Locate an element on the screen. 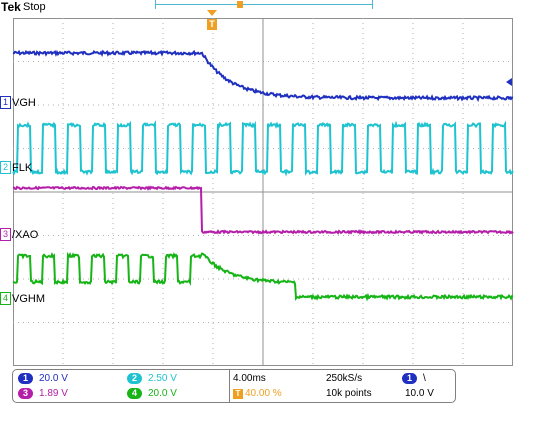  acquisition-status: Stop is located at coordinates (34, 7).